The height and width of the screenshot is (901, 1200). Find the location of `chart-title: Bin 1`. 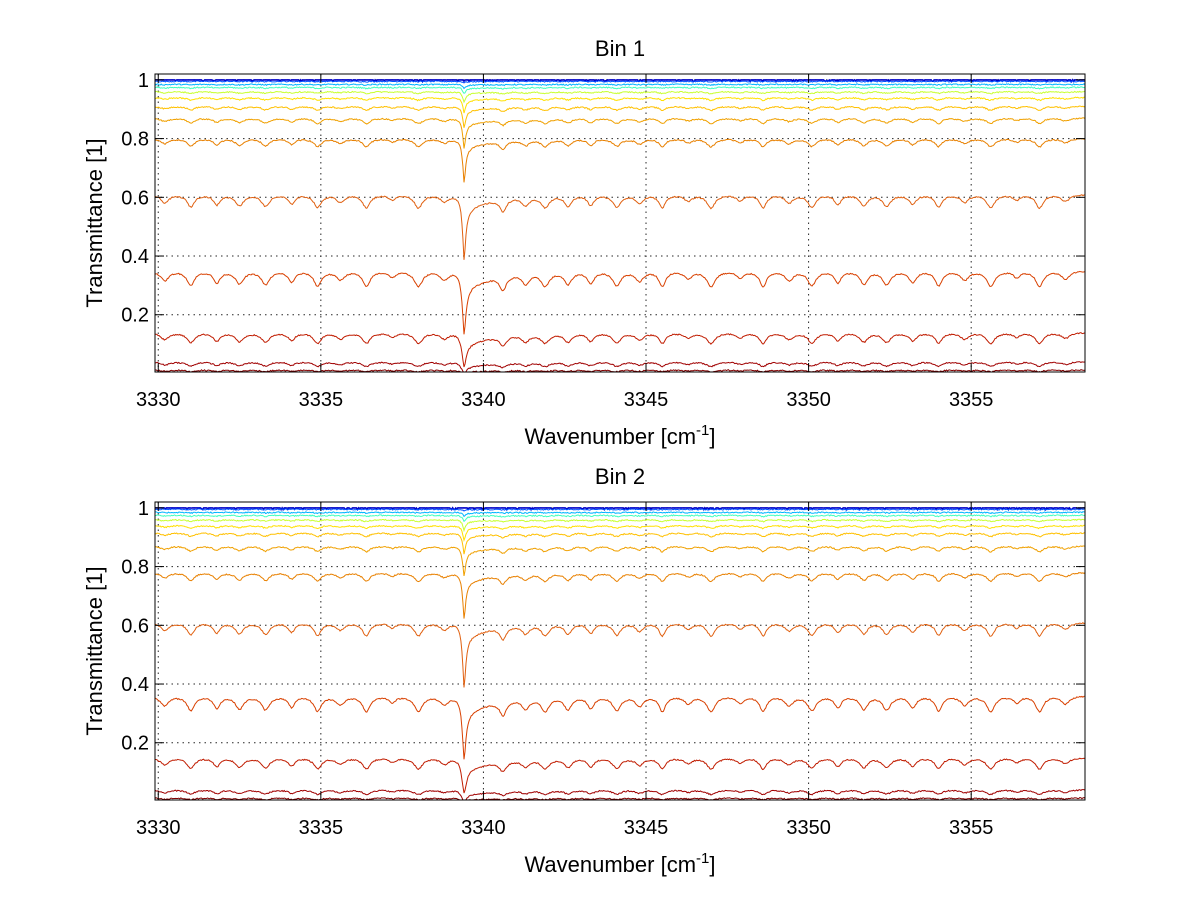

chart-title: Bin 1 is located at coordinates (620, 48).